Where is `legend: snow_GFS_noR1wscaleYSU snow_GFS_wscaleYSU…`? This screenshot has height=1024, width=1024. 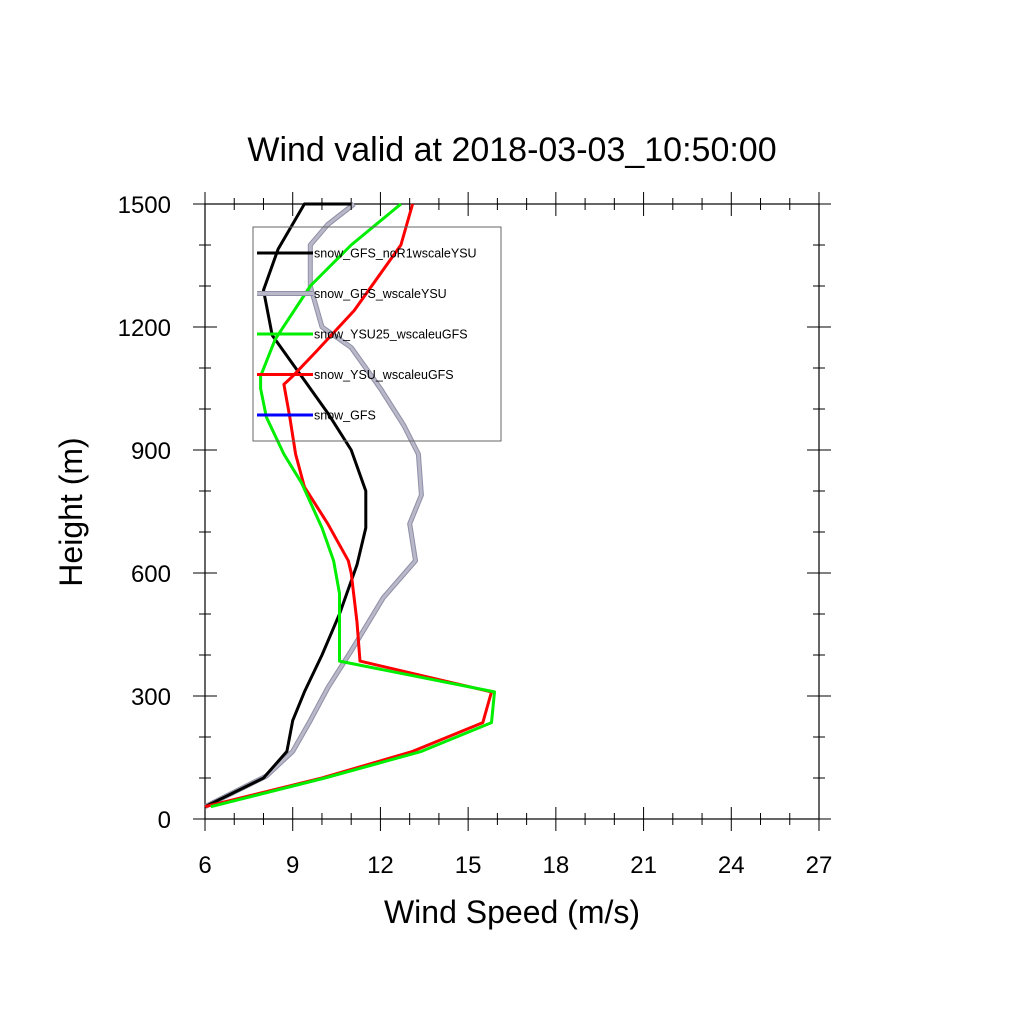 legend: snow_GFS_noR1wscaleYSU snow_GFS_wscaleYSU… is located at coordinates (377, 334).